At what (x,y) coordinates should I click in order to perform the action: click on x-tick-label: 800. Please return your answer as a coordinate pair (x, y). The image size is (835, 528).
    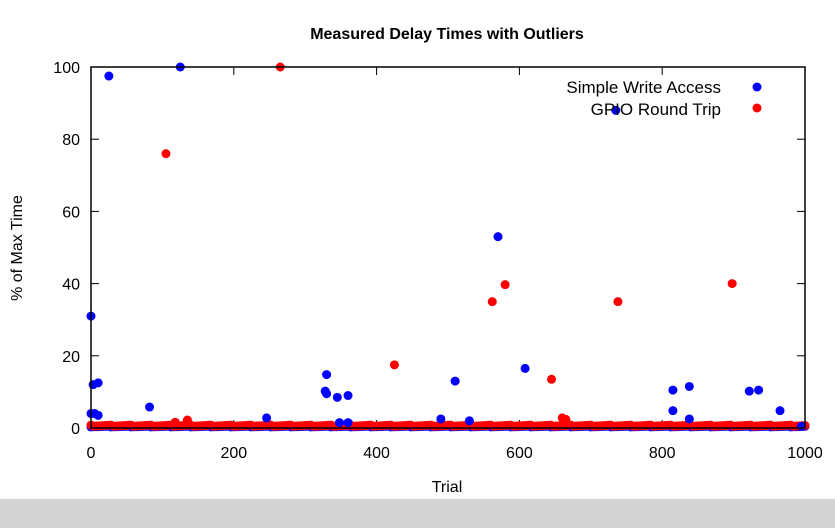
    Looking at the image, I should click on (662, 453).